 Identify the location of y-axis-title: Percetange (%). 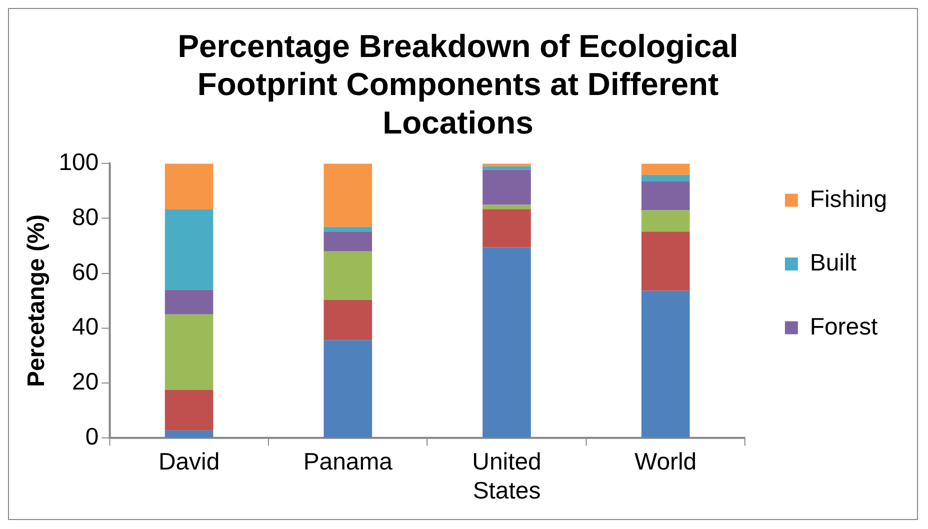
(36, 300).